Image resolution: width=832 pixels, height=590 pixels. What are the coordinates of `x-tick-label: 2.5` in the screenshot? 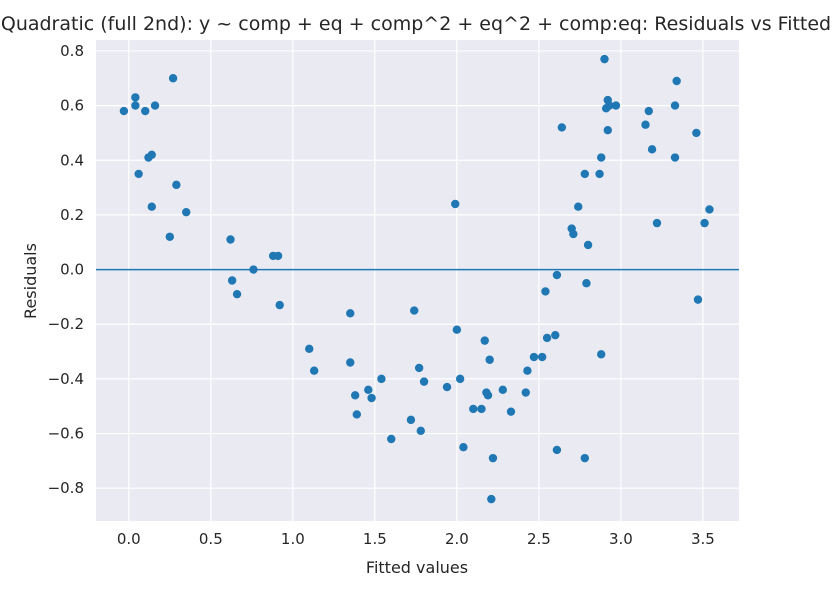 It's located at (539, 539).